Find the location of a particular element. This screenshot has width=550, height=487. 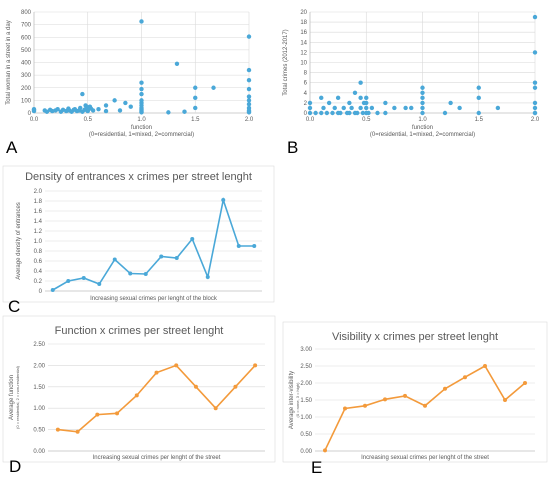

chart-a-xlabel-note: (0=residential, 1=mixed, 2=commercial) is located at coordinates (141, 135).